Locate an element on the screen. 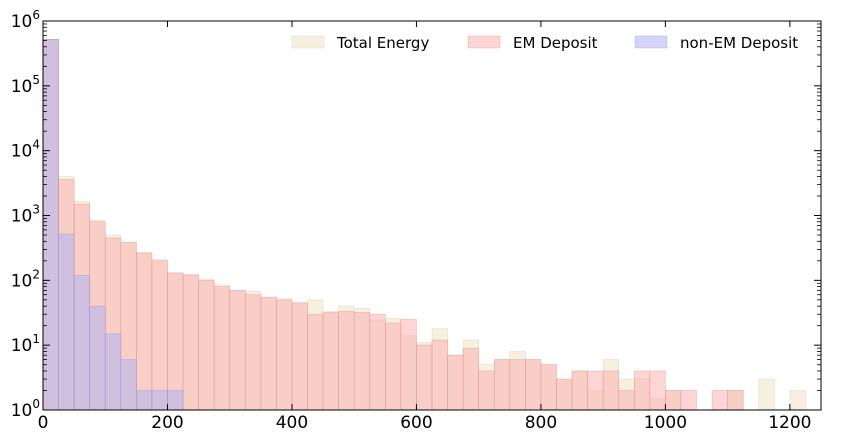  y-tick-label-0: 10⁰ is located at coordinates (25, 409).